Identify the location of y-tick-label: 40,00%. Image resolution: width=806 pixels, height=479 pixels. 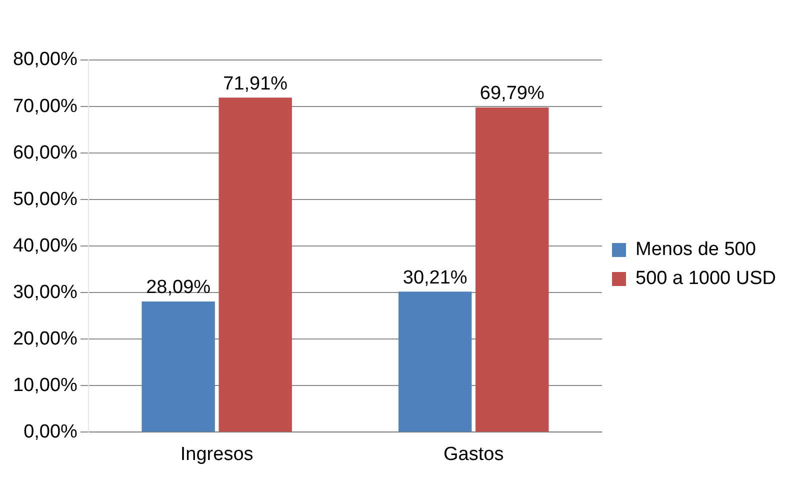
(45, 245).